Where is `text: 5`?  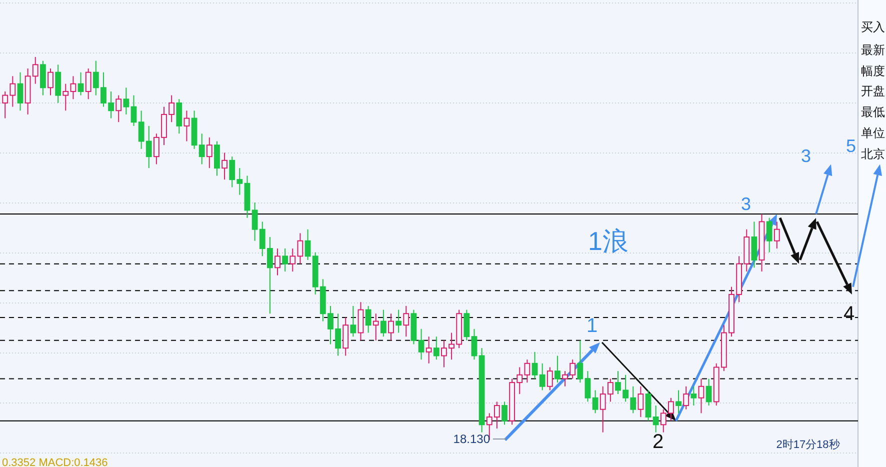 text: 5 is located at coordinates (851, 146).